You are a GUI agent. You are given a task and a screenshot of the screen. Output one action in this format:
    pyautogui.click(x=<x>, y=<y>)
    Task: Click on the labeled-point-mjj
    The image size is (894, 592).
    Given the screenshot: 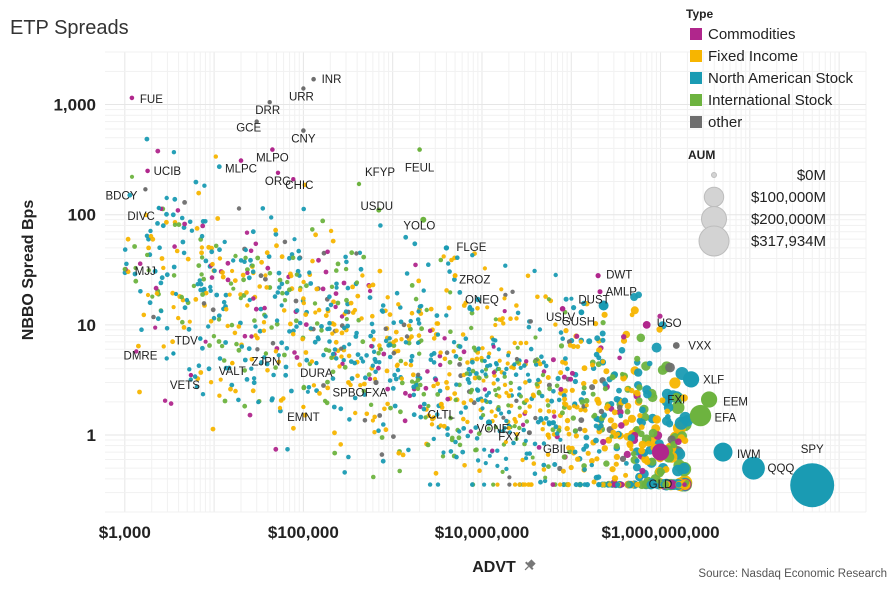 What is the action you would take?
    pyautogui.click(x=125, y=269)
    